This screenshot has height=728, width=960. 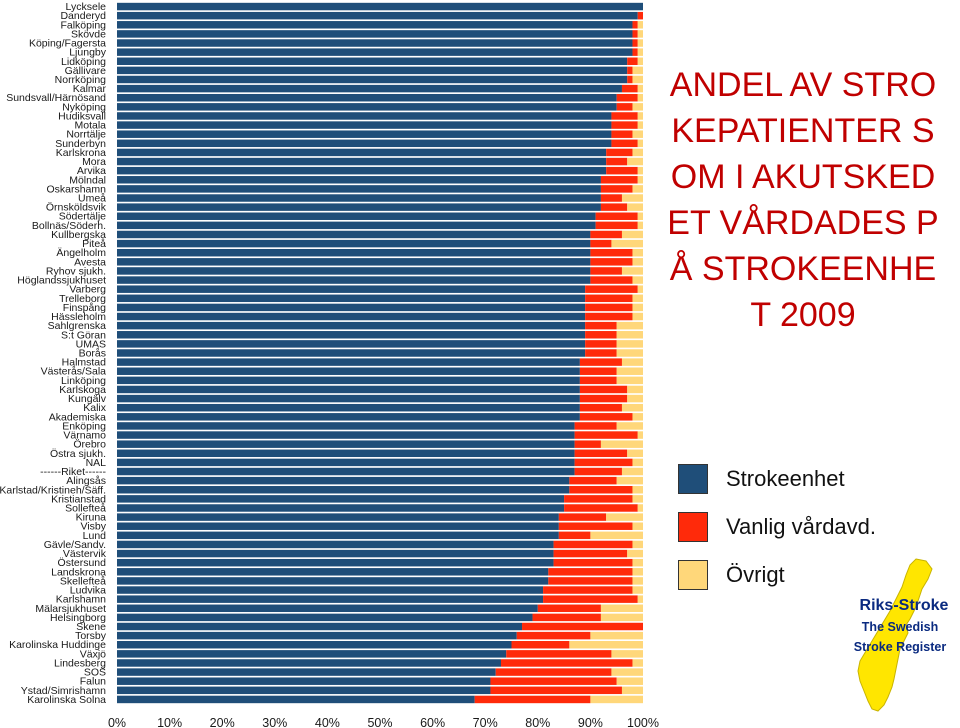 What do you see at coordinates (77, 326) in the screenshot?
I see `category-label: Sahlgrenska` at bounding box center [77, 326].